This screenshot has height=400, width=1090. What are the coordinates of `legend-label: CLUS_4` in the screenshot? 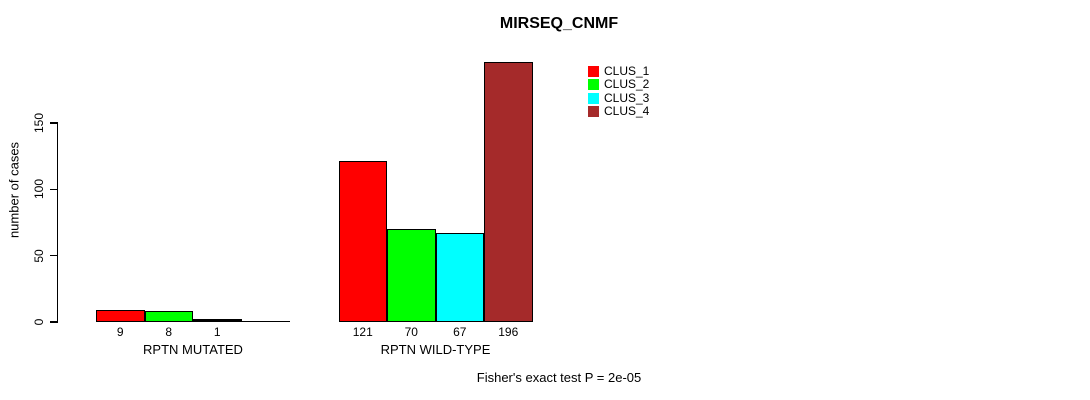 It's located at (627, 111).